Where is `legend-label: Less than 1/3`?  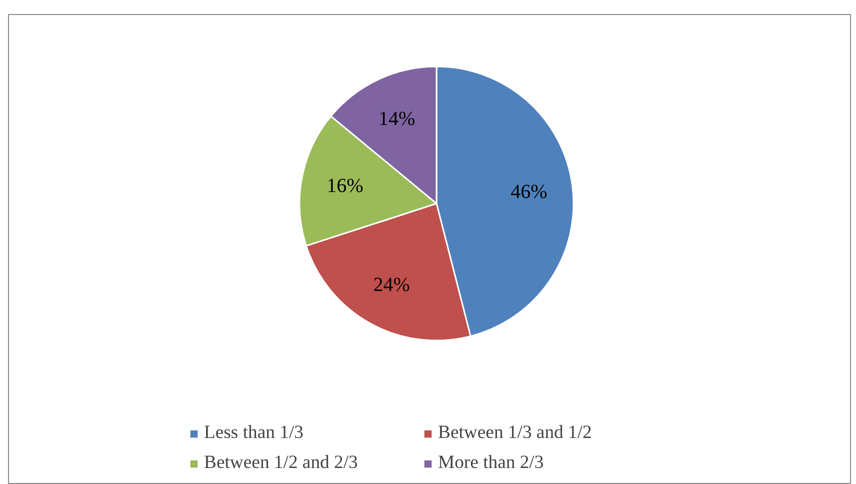
legend-label: Less than 1/3 is located at coordinates (254, 433).